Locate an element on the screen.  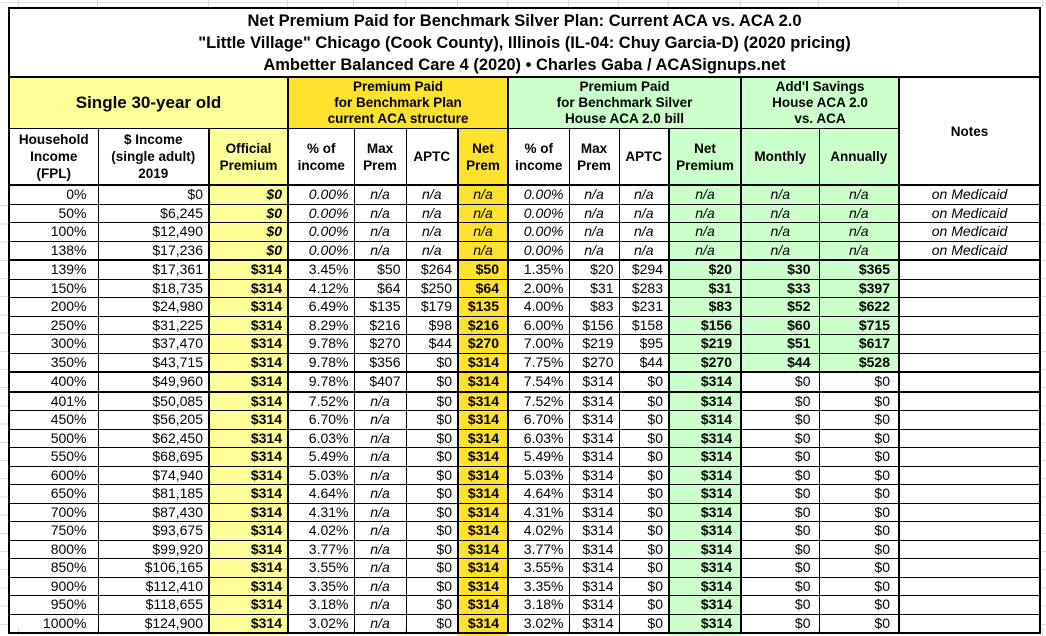
group-header-person: Single 30-year old is located at coordinates (148, 102).